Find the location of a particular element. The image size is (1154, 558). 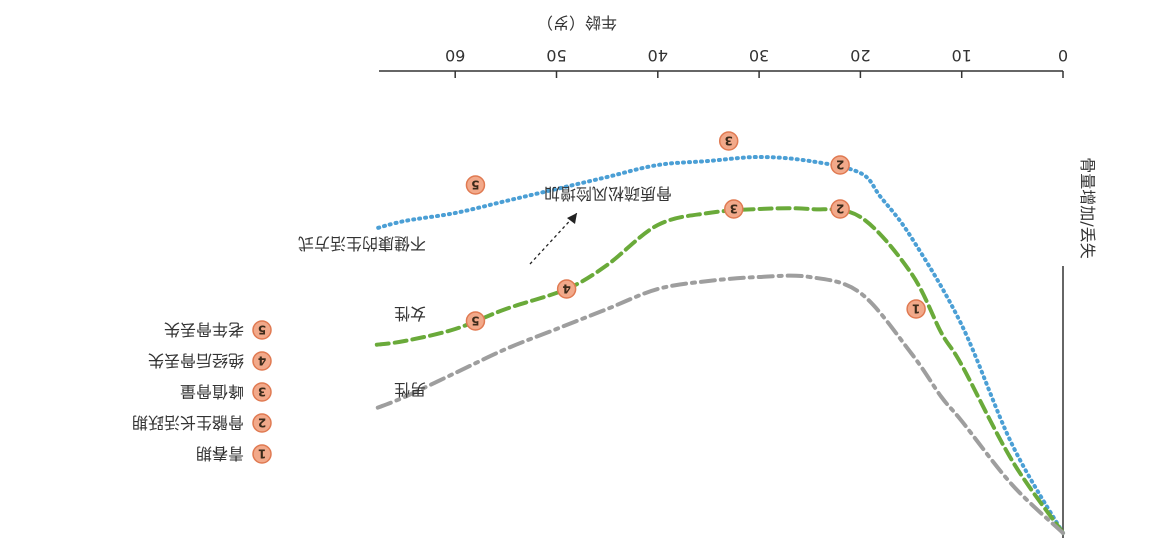

legend-marker: 4 is located at coordinates (262, 361).